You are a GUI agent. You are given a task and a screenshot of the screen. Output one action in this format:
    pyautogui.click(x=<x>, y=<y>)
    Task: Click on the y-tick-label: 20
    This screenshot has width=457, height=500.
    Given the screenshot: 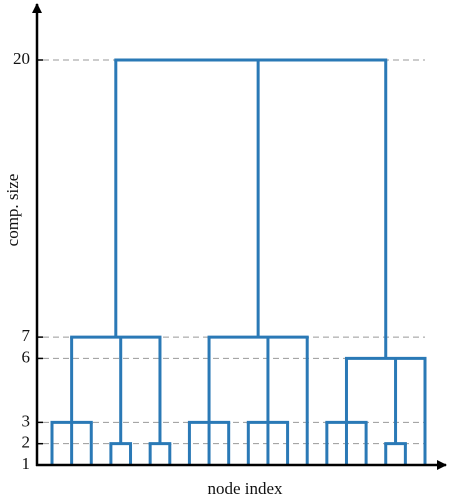 What is the action you would take?
    pyautogui.click(x=21, y=58)
    